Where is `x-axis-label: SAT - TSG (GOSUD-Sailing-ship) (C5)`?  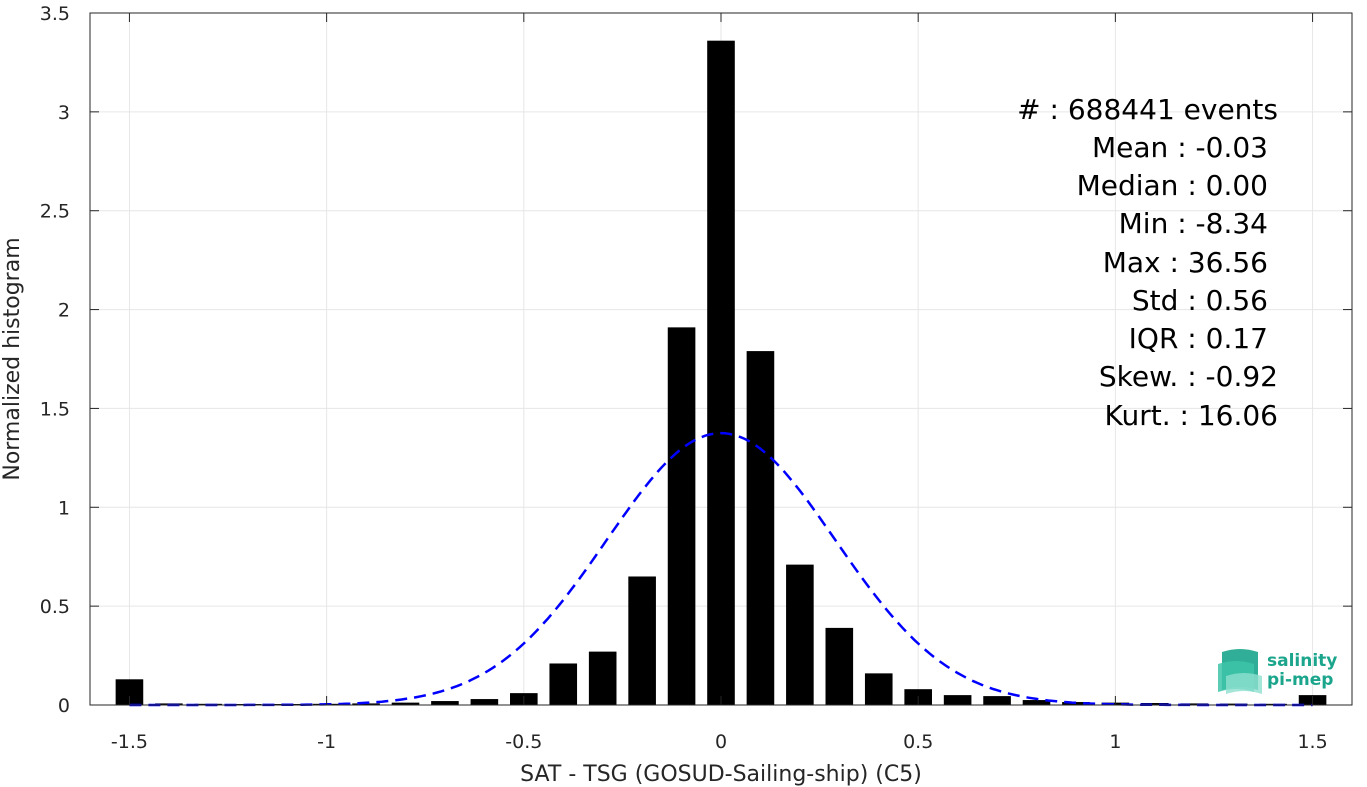 x-axis-label: SAT - TSG (GOSUD-Sailing-ship) (C5) is located at coordinates (721, 774).